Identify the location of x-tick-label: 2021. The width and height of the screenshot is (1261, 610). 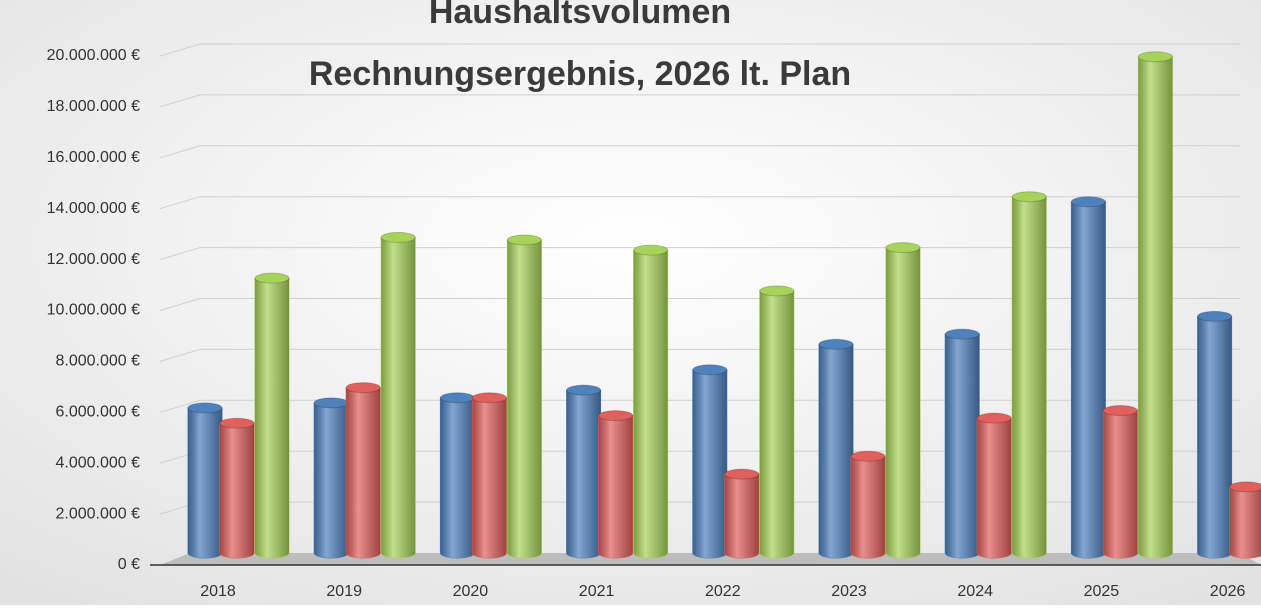
(597, 591).